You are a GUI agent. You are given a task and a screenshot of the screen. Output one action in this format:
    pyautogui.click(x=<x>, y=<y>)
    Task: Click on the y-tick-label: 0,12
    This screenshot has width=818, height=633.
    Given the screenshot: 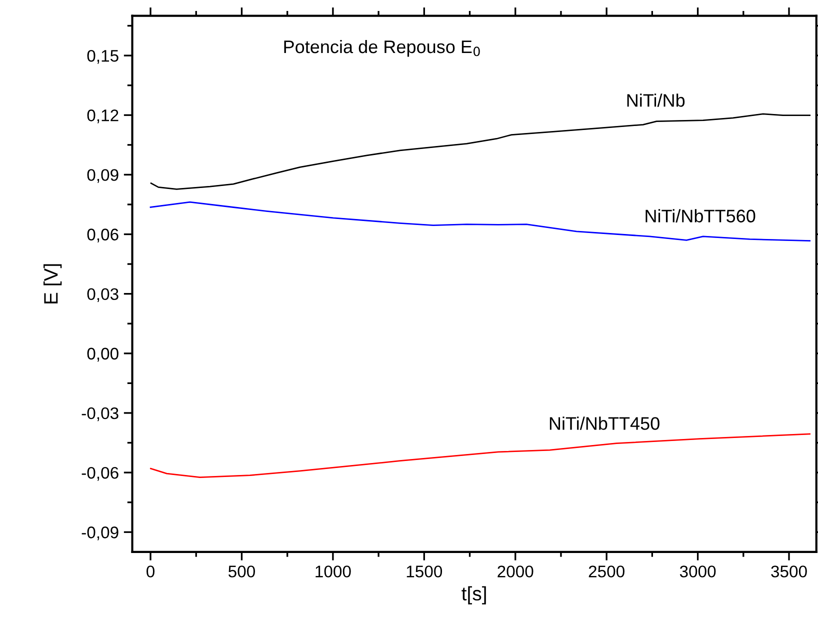 What is the action you would take?
    pyautogui.click(x=102, y=117)
    